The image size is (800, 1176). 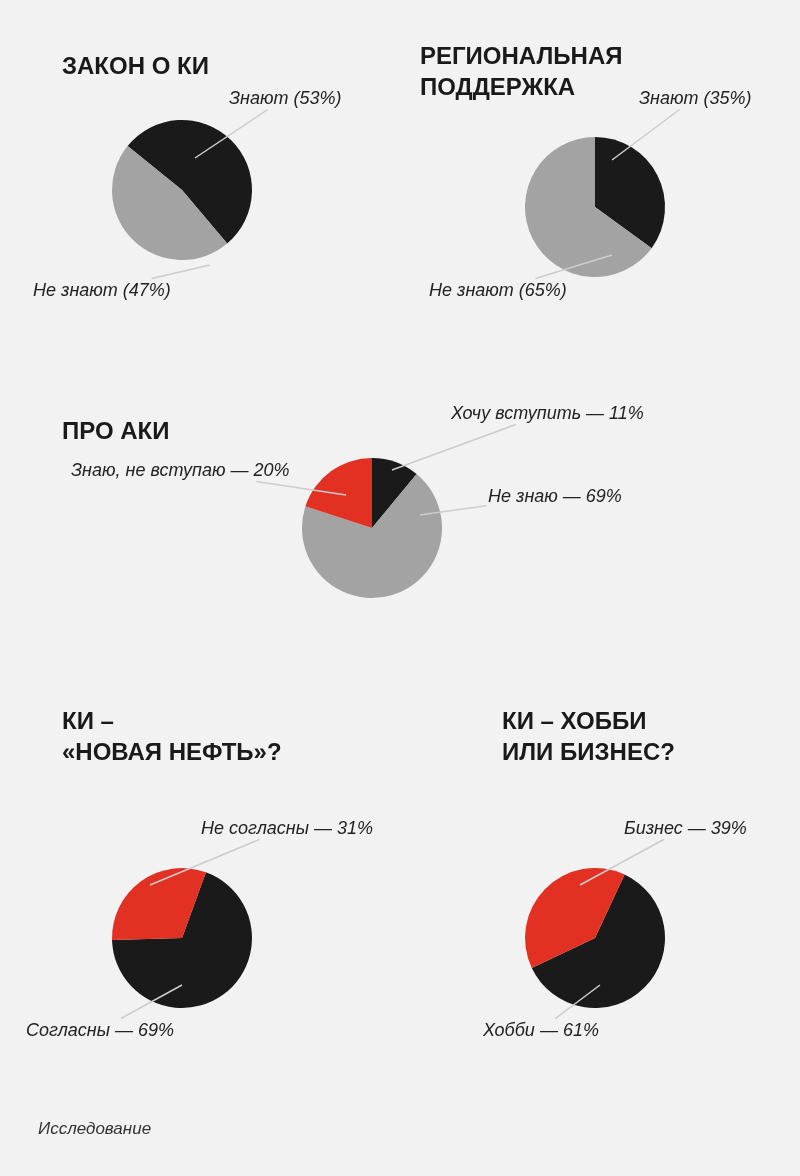 I want to click on slice-label: Не знают (47%), so click(x=102, y=290).